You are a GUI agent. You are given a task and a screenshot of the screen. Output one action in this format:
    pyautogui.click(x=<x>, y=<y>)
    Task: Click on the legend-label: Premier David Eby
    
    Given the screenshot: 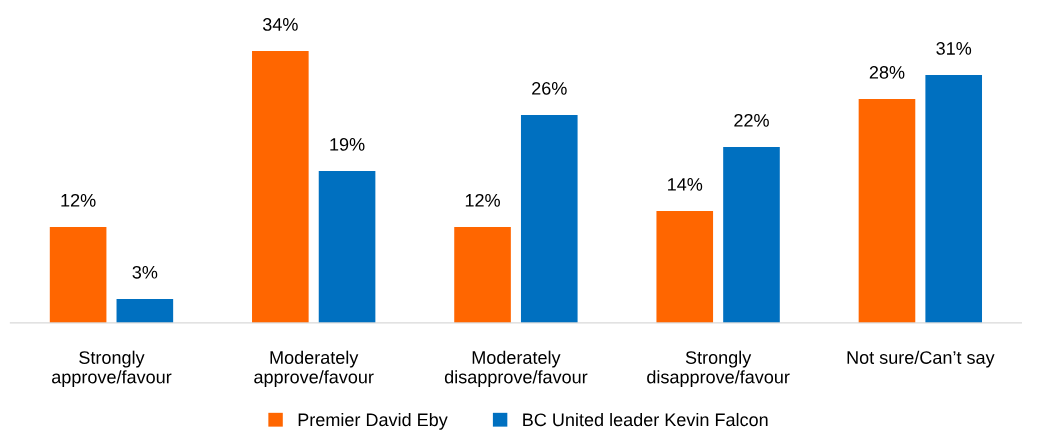 What is the action you would take?
    pyautogui.click(x=373, y=421)
    